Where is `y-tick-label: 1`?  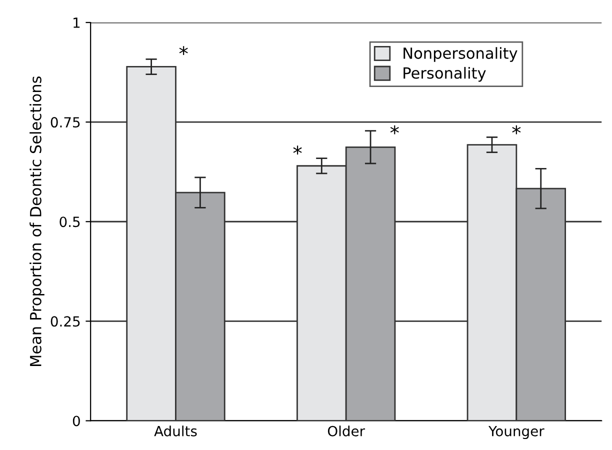
y-tick-label: 1 is located at coordinates (77, 23).